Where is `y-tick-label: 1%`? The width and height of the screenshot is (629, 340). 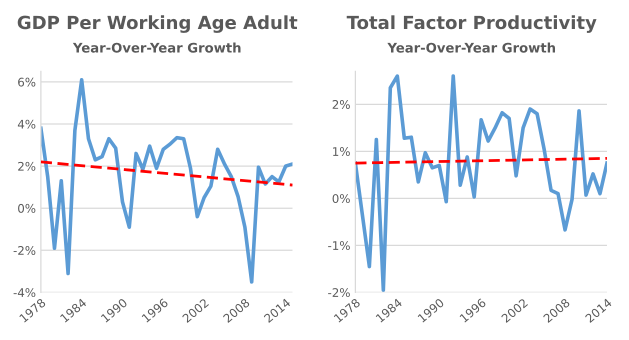
y-tick-label: 1% is located at coordinates (341, 151).